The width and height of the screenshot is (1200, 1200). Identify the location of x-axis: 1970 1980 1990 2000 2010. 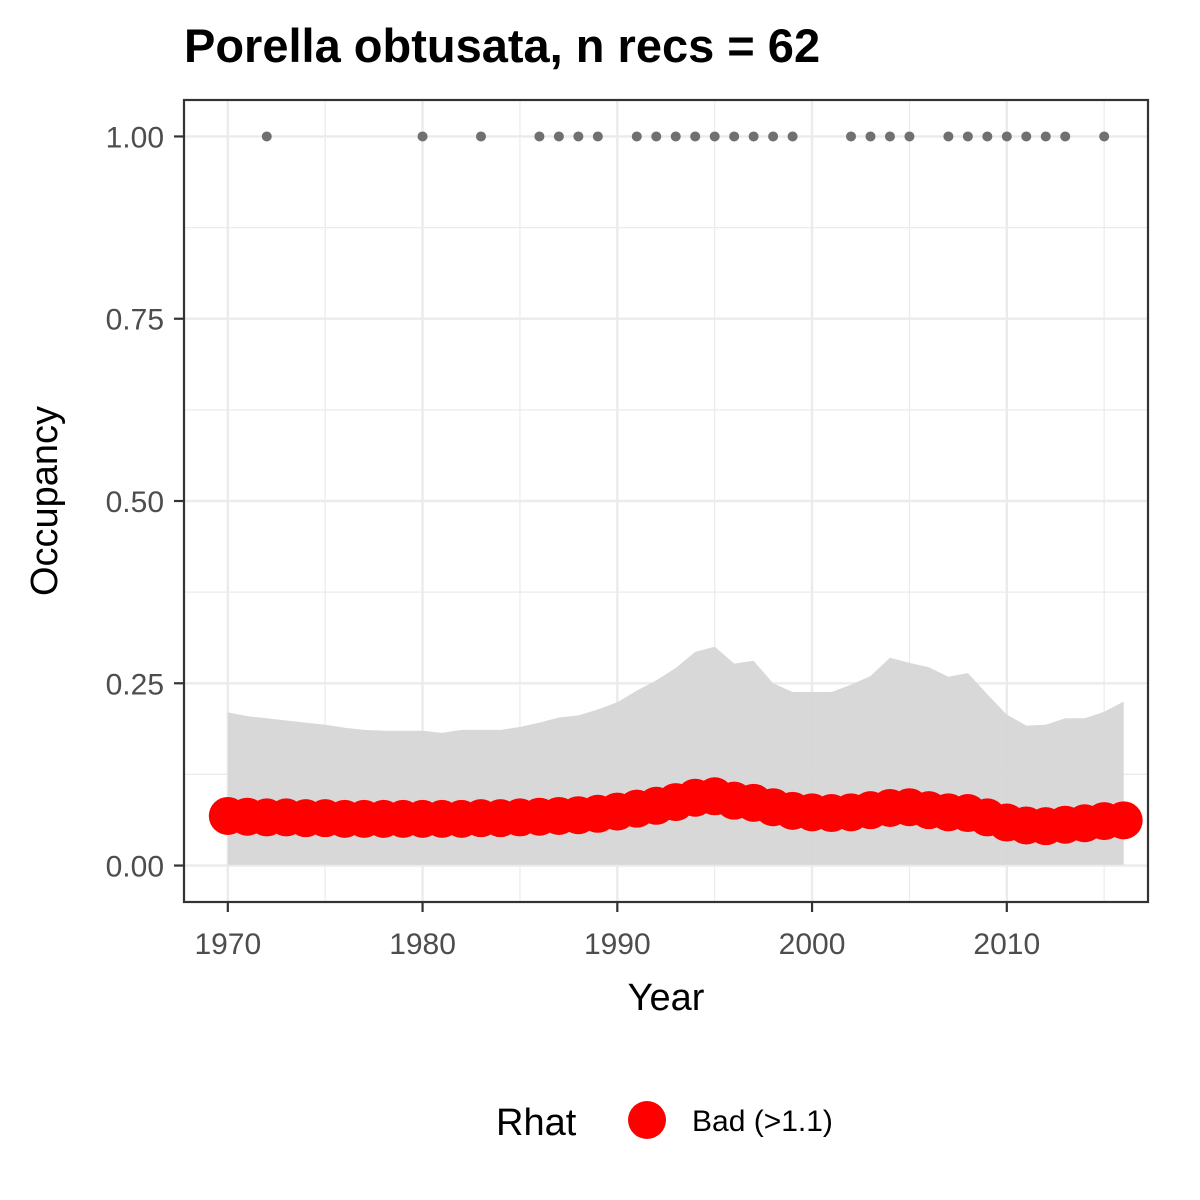
(617, 931).